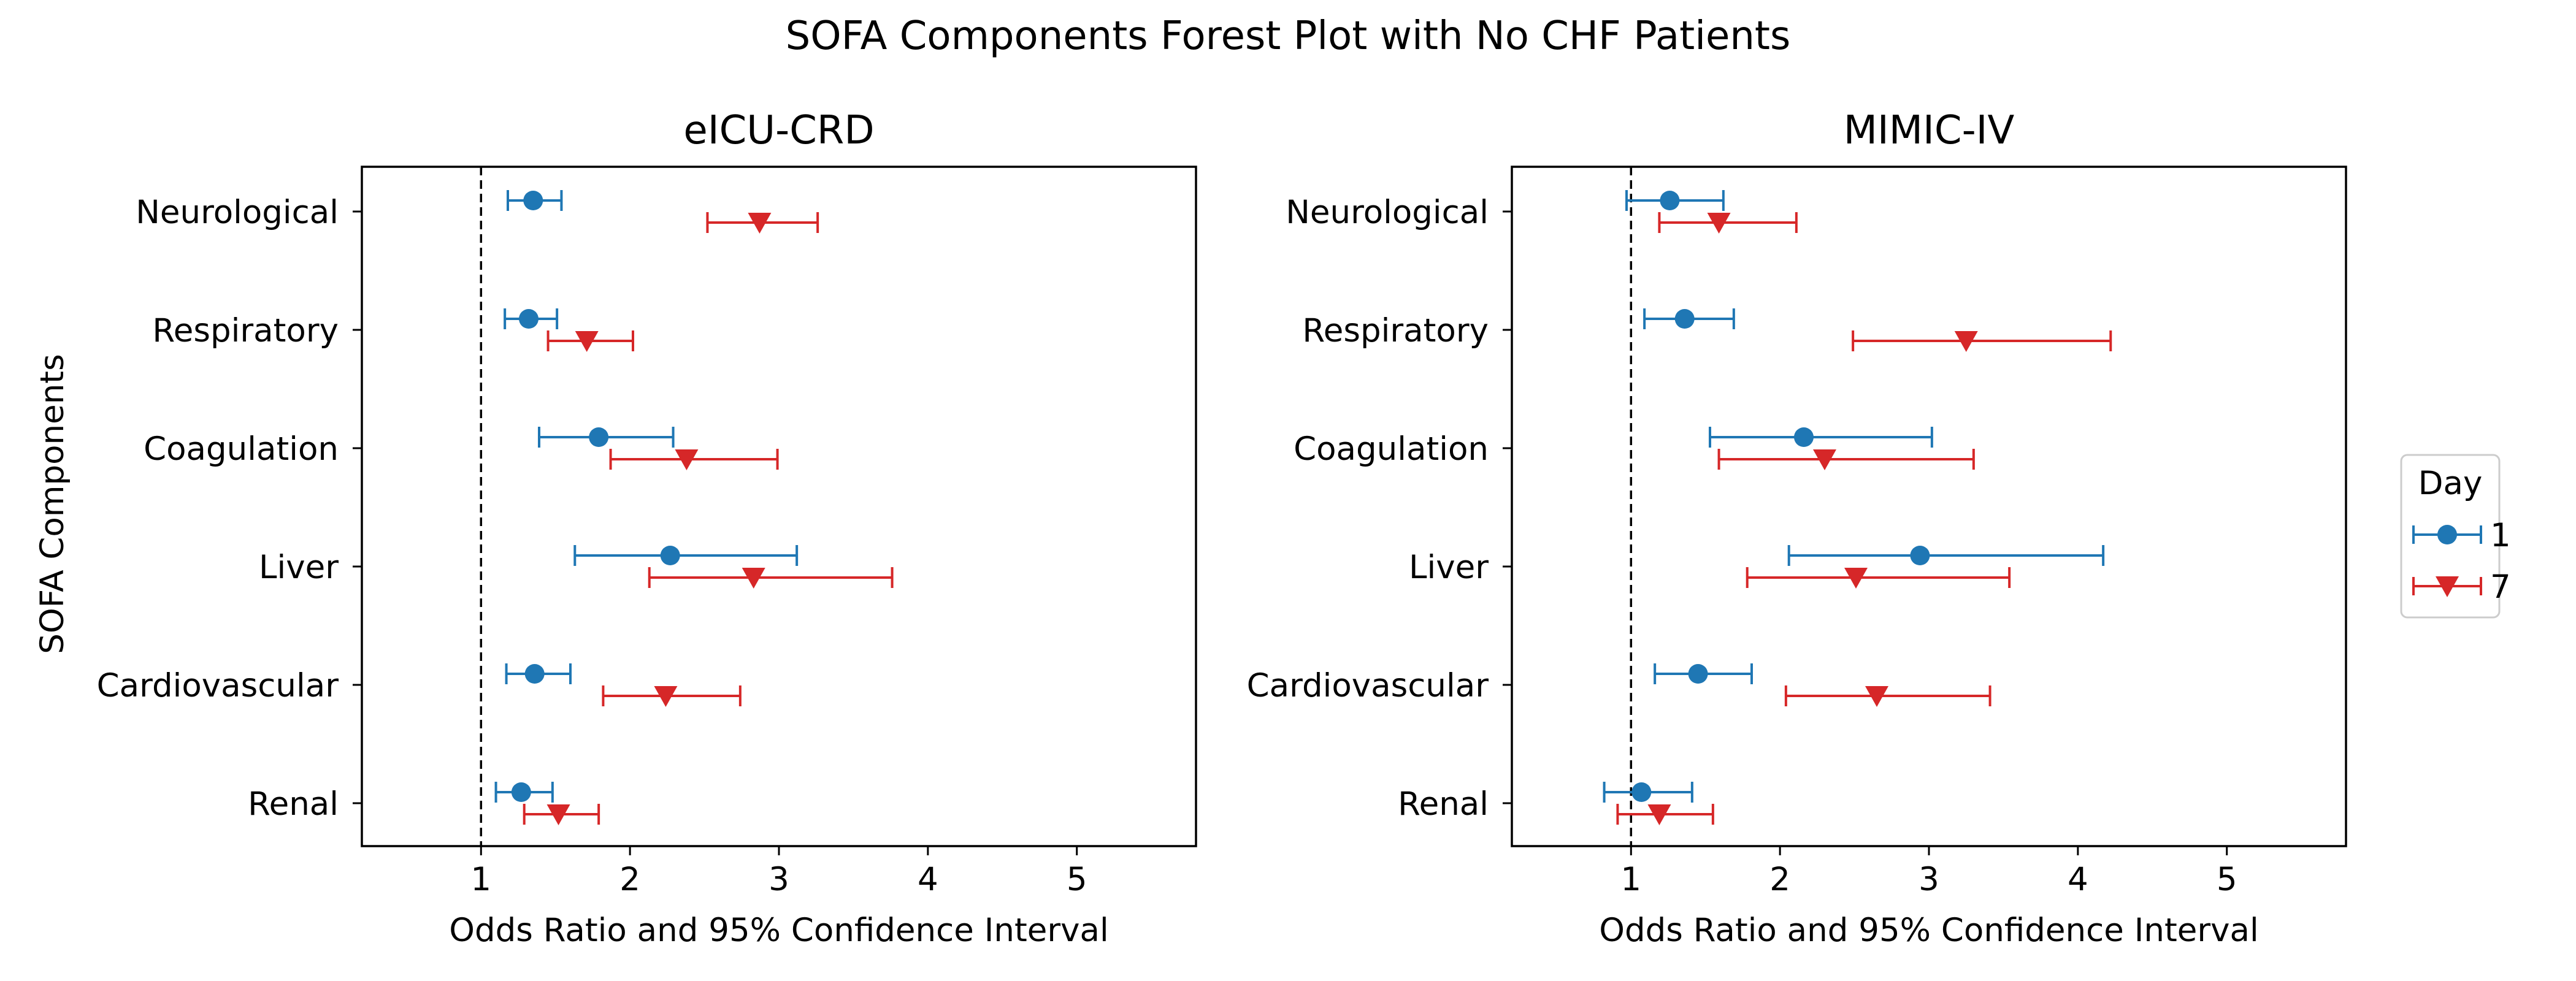 Image resolution: width=2576 pixels, height=981 pixels. What do you see at coordinates (2461, 535) in the screenshot?
I see `legend-entry-day-1: 1` at bounding box center [2461, 535].